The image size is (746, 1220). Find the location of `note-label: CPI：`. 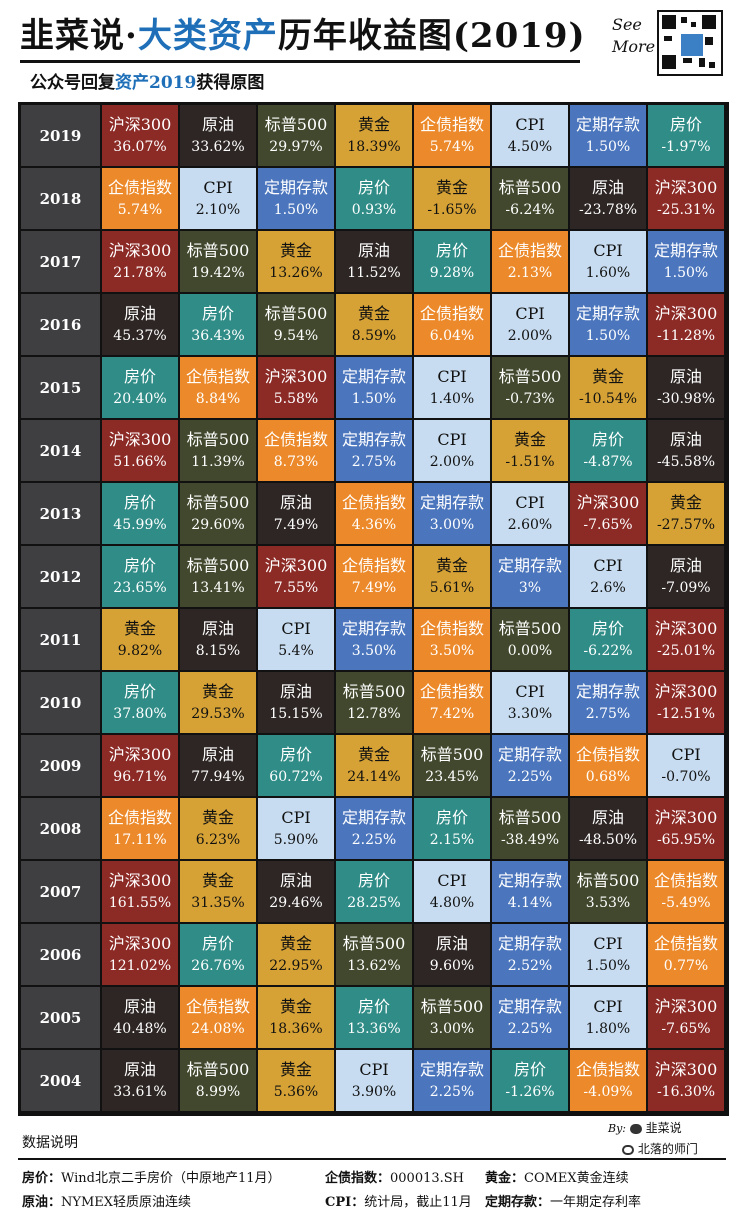

note-label: CPI： is located at coordinates (345, 1202).